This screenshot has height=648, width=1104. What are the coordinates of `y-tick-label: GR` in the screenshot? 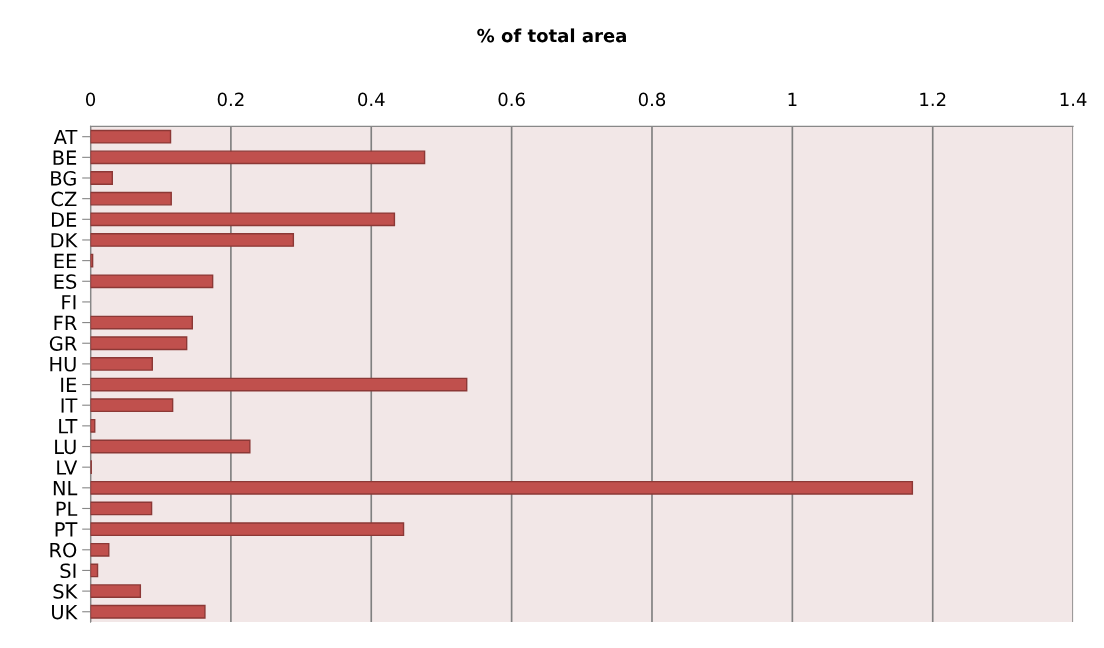 It's located at (63, 343).